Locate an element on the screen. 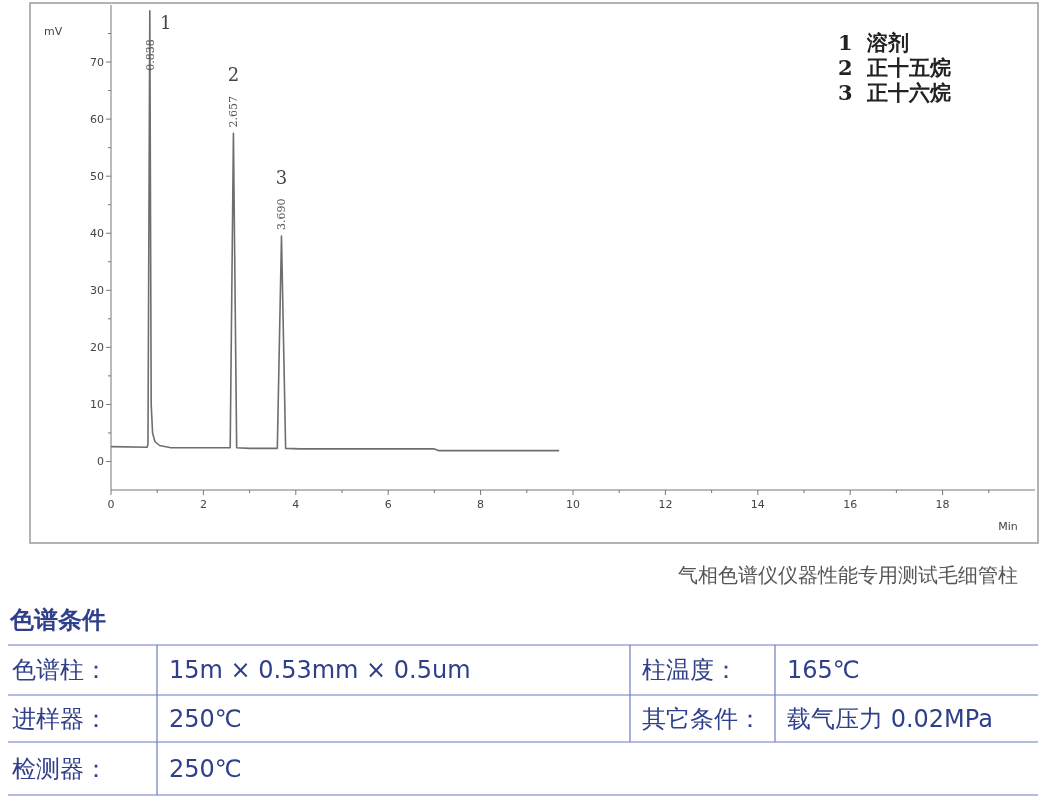 The height and width of the screenshot is (804, 1059). annotation: 3 is located at coordinates (281, 178).